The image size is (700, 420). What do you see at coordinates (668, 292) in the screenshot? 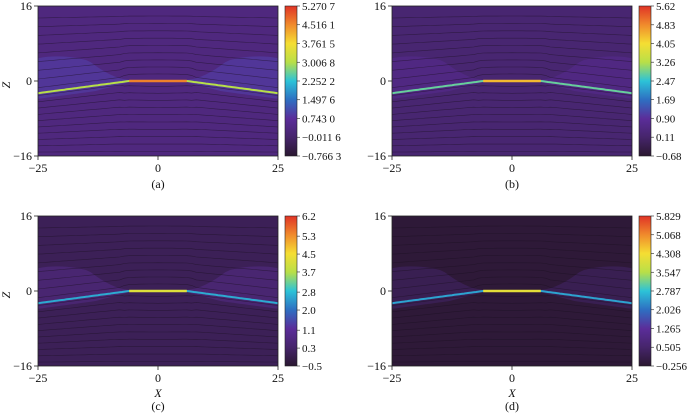
I see `colorbar-tick-label: 2.787` at bounding box center [668, 292].